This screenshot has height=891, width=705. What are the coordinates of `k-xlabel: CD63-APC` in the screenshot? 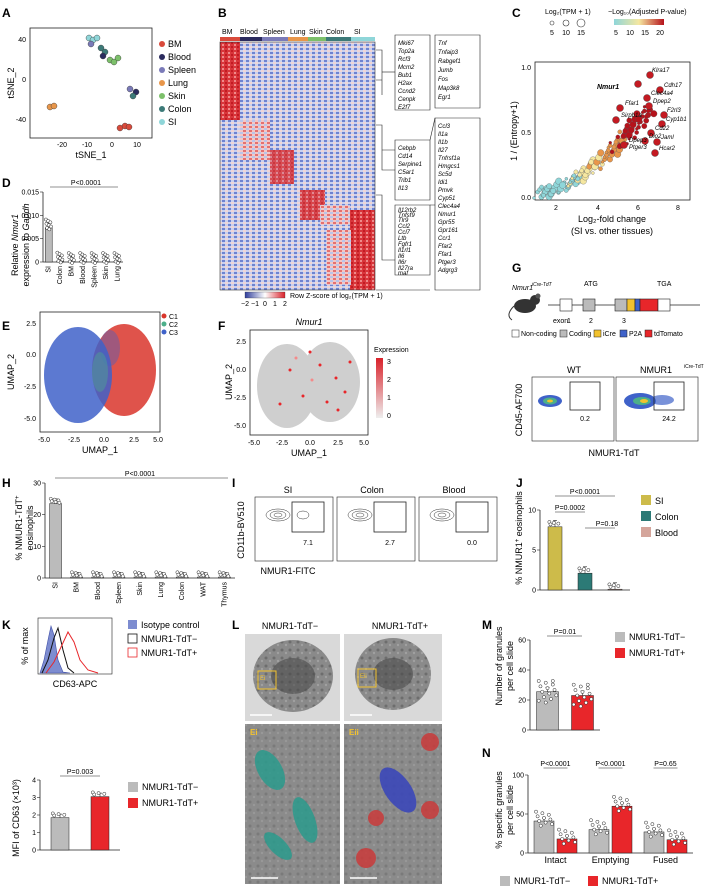 It's located at (75, 684).